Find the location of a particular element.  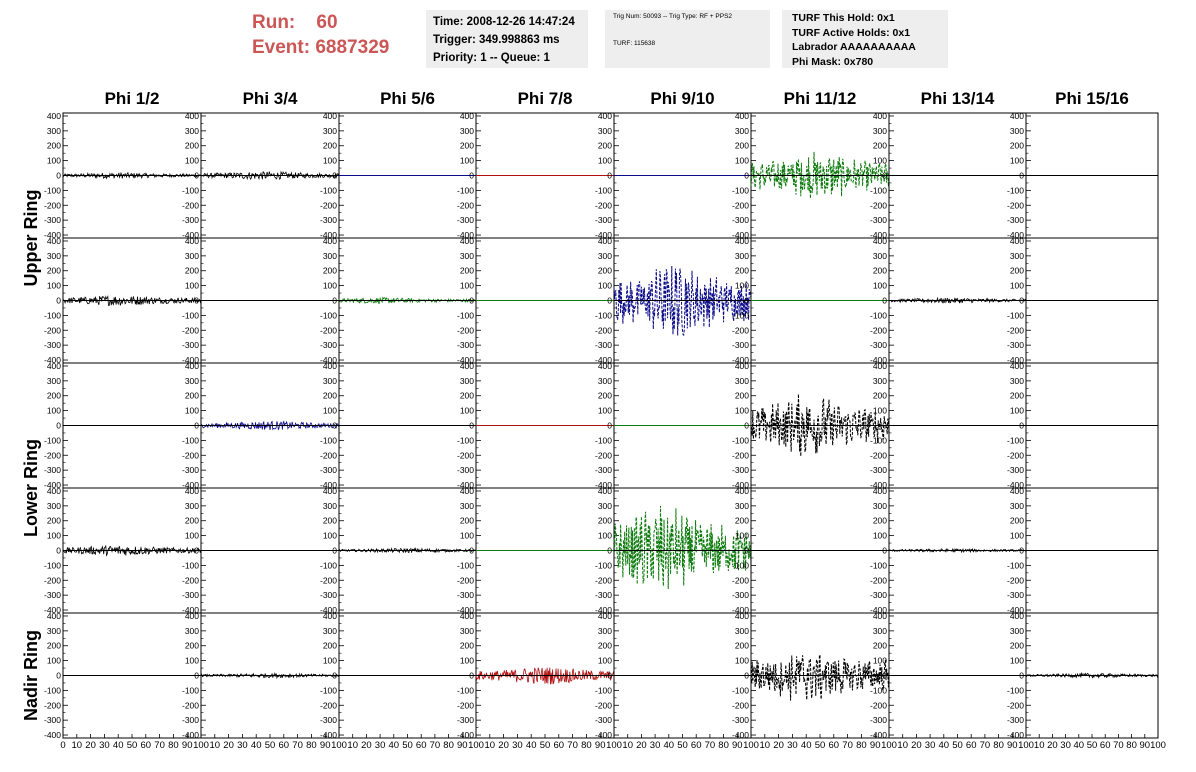

panel-r4-c5: -400 -300 -200 -100 0 100 200 300 400 is located at coordinates (673, 550).